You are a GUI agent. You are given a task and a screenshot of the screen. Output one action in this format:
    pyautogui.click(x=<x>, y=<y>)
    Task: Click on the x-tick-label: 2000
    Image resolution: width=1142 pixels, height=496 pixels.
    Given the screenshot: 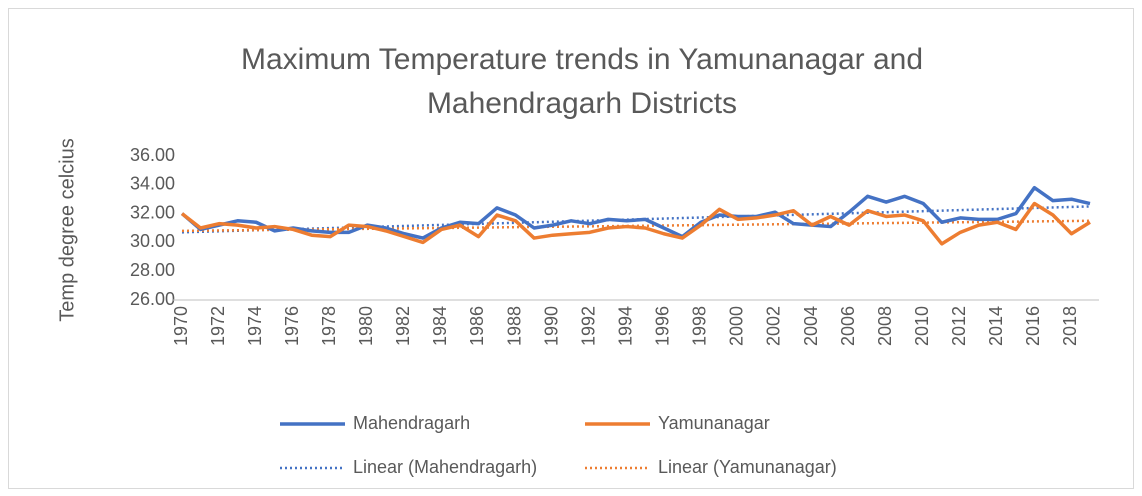 What is the action you would take?
    pyautogui.click(x=737, y=326)
    